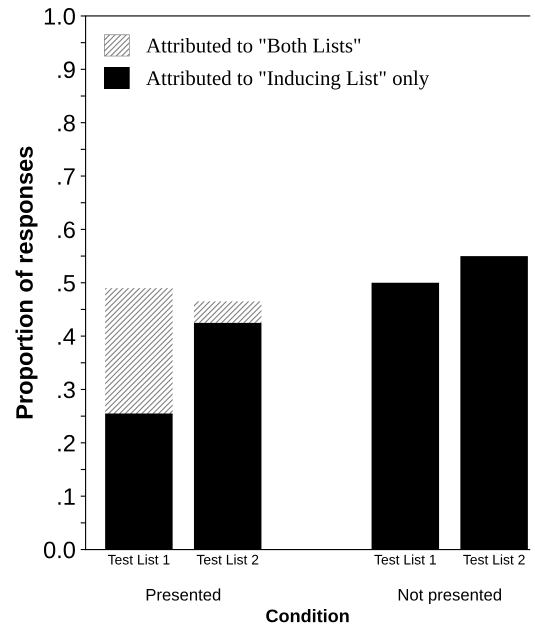 The height and width of the screenshot is (639, 535). Describe the element at coordinates (288, 80) in the screenshot. I see `legend-label: Attributed to "Inducing List" only` at that location.